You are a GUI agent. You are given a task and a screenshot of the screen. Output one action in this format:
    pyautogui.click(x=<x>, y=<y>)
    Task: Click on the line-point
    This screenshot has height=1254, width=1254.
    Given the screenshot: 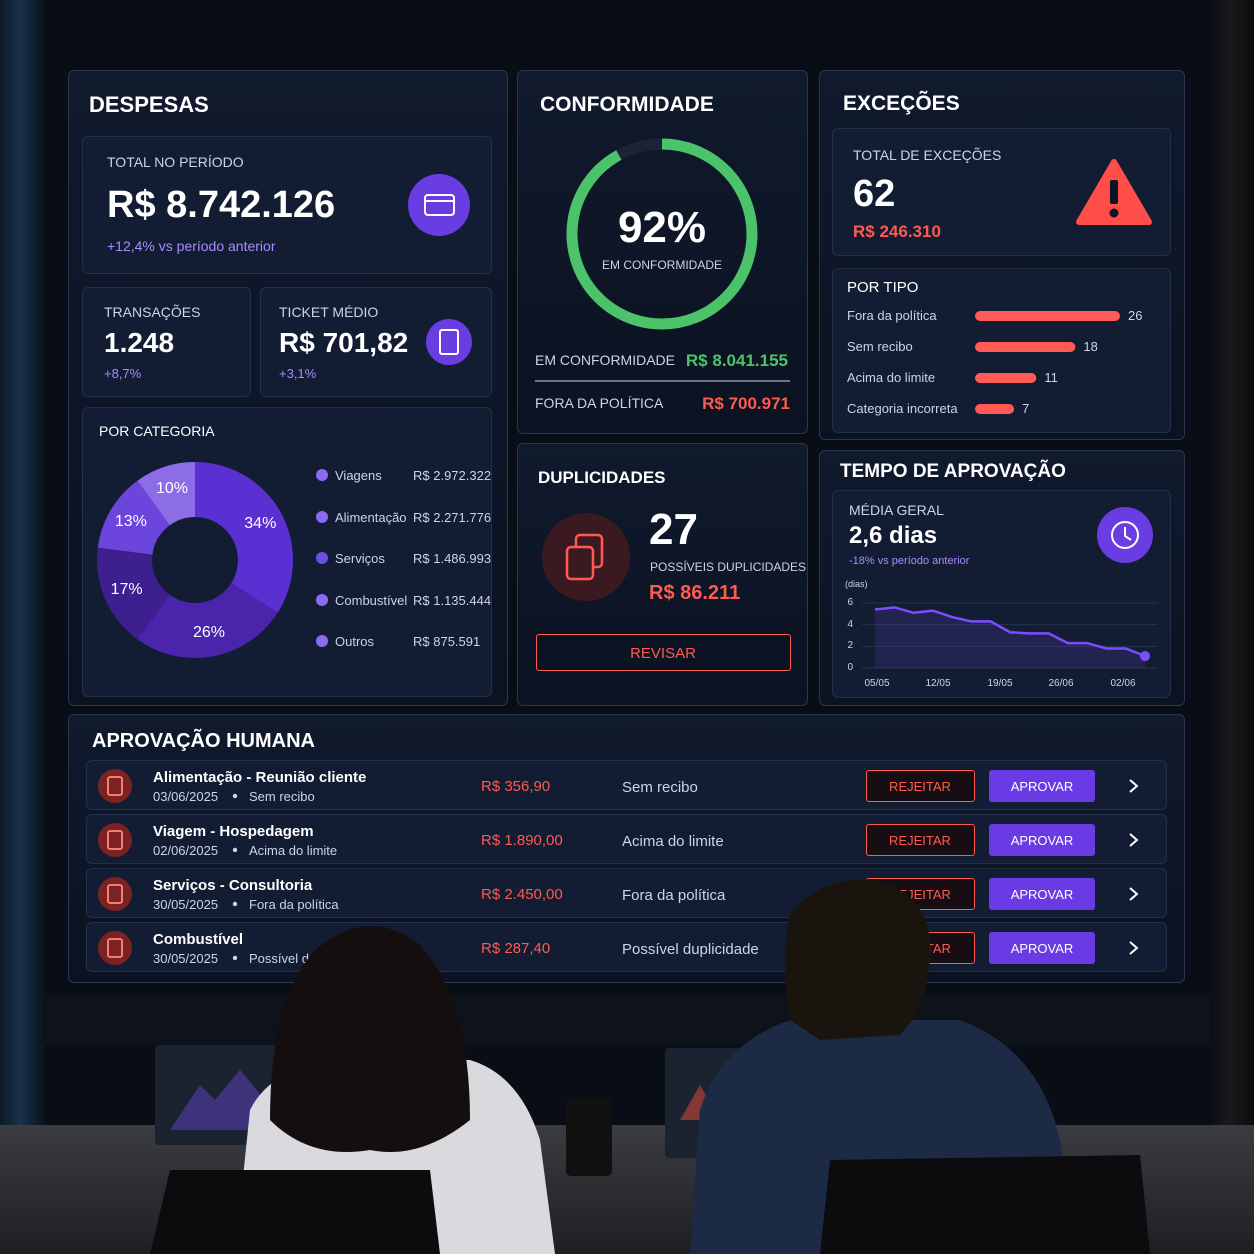 What is the action you would take?
    pyautogui.click(x=1145, y=656)
    